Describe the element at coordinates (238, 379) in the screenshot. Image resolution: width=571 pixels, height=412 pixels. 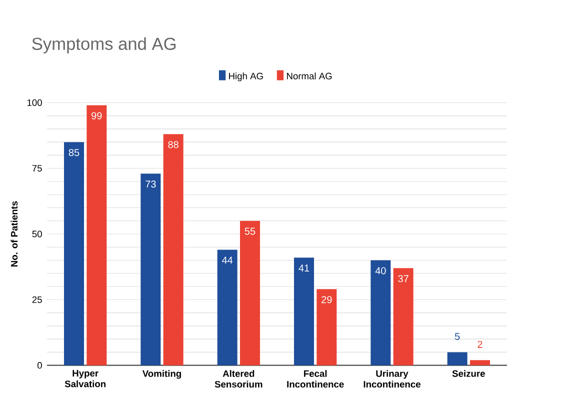
I see `x-tick-label: Altered Sensorium` at that location.